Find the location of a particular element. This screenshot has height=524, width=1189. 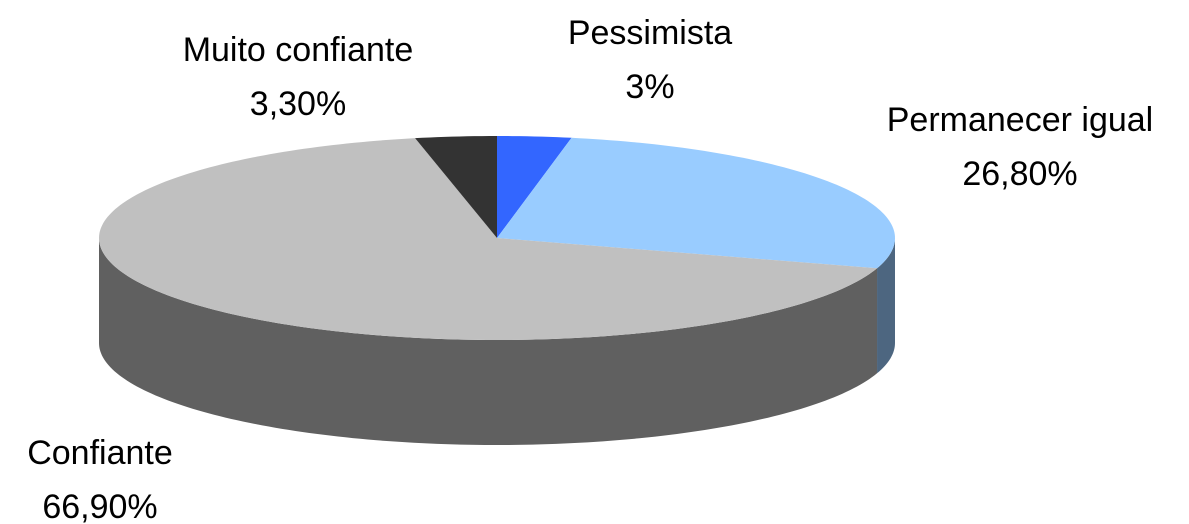

slice-label: Permanecer igual is located at coordinates (1020, 120).